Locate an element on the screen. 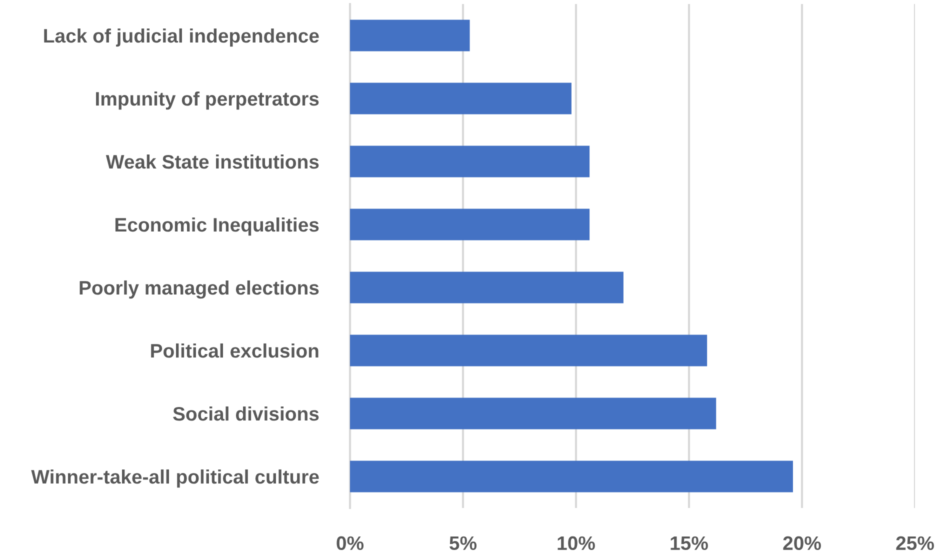 This screenshot has height=558, width=937. x-tick-label: 15% is located at coordinates (689, 543).